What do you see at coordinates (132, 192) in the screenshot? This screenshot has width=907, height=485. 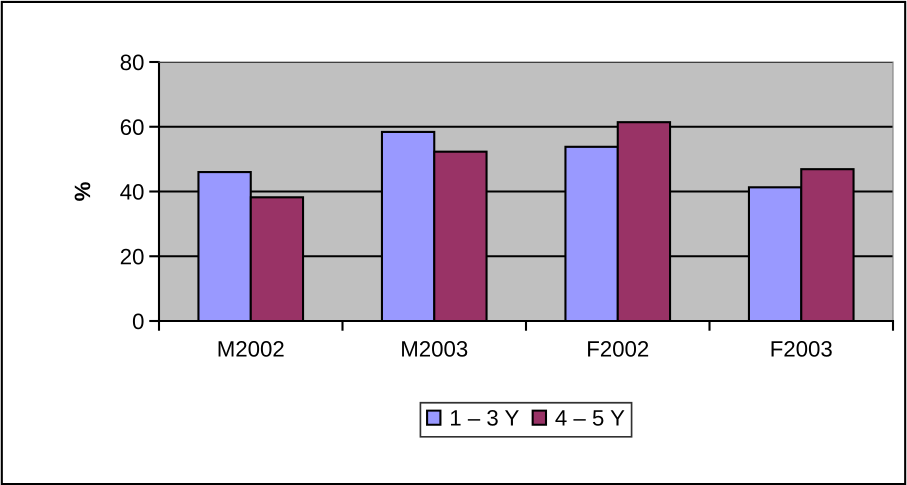 I see `y-tick-label: 40` at bounding box center [132, 192].